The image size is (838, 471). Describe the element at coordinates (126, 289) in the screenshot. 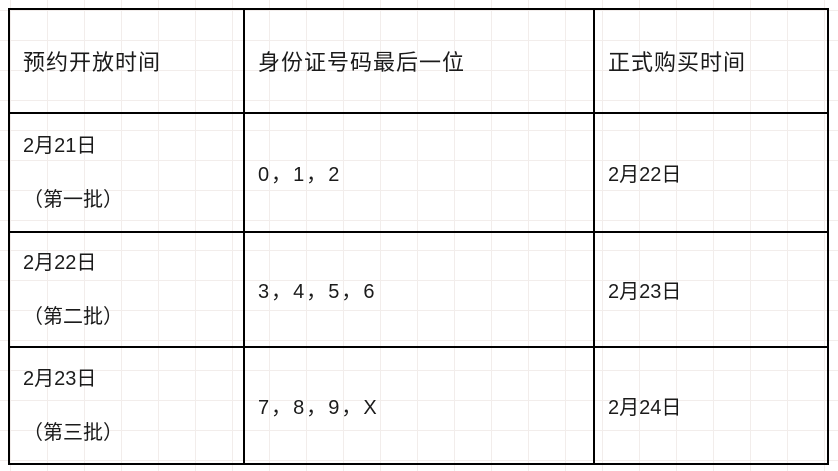

I see `open-time-cell: 2月22日 （第二批）` at that location.